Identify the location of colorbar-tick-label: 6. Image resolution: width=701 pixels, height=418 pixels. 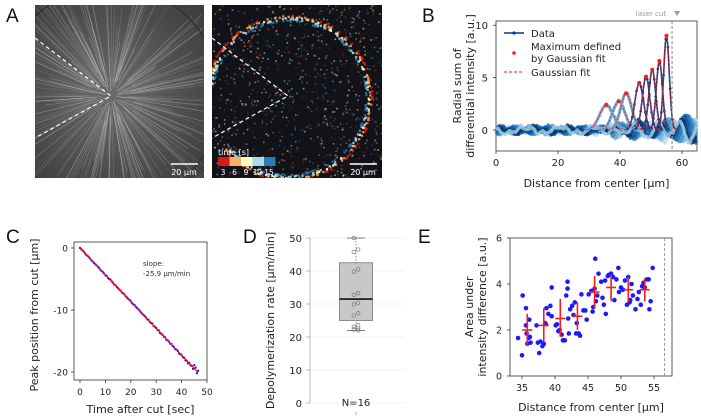
(234, 172).